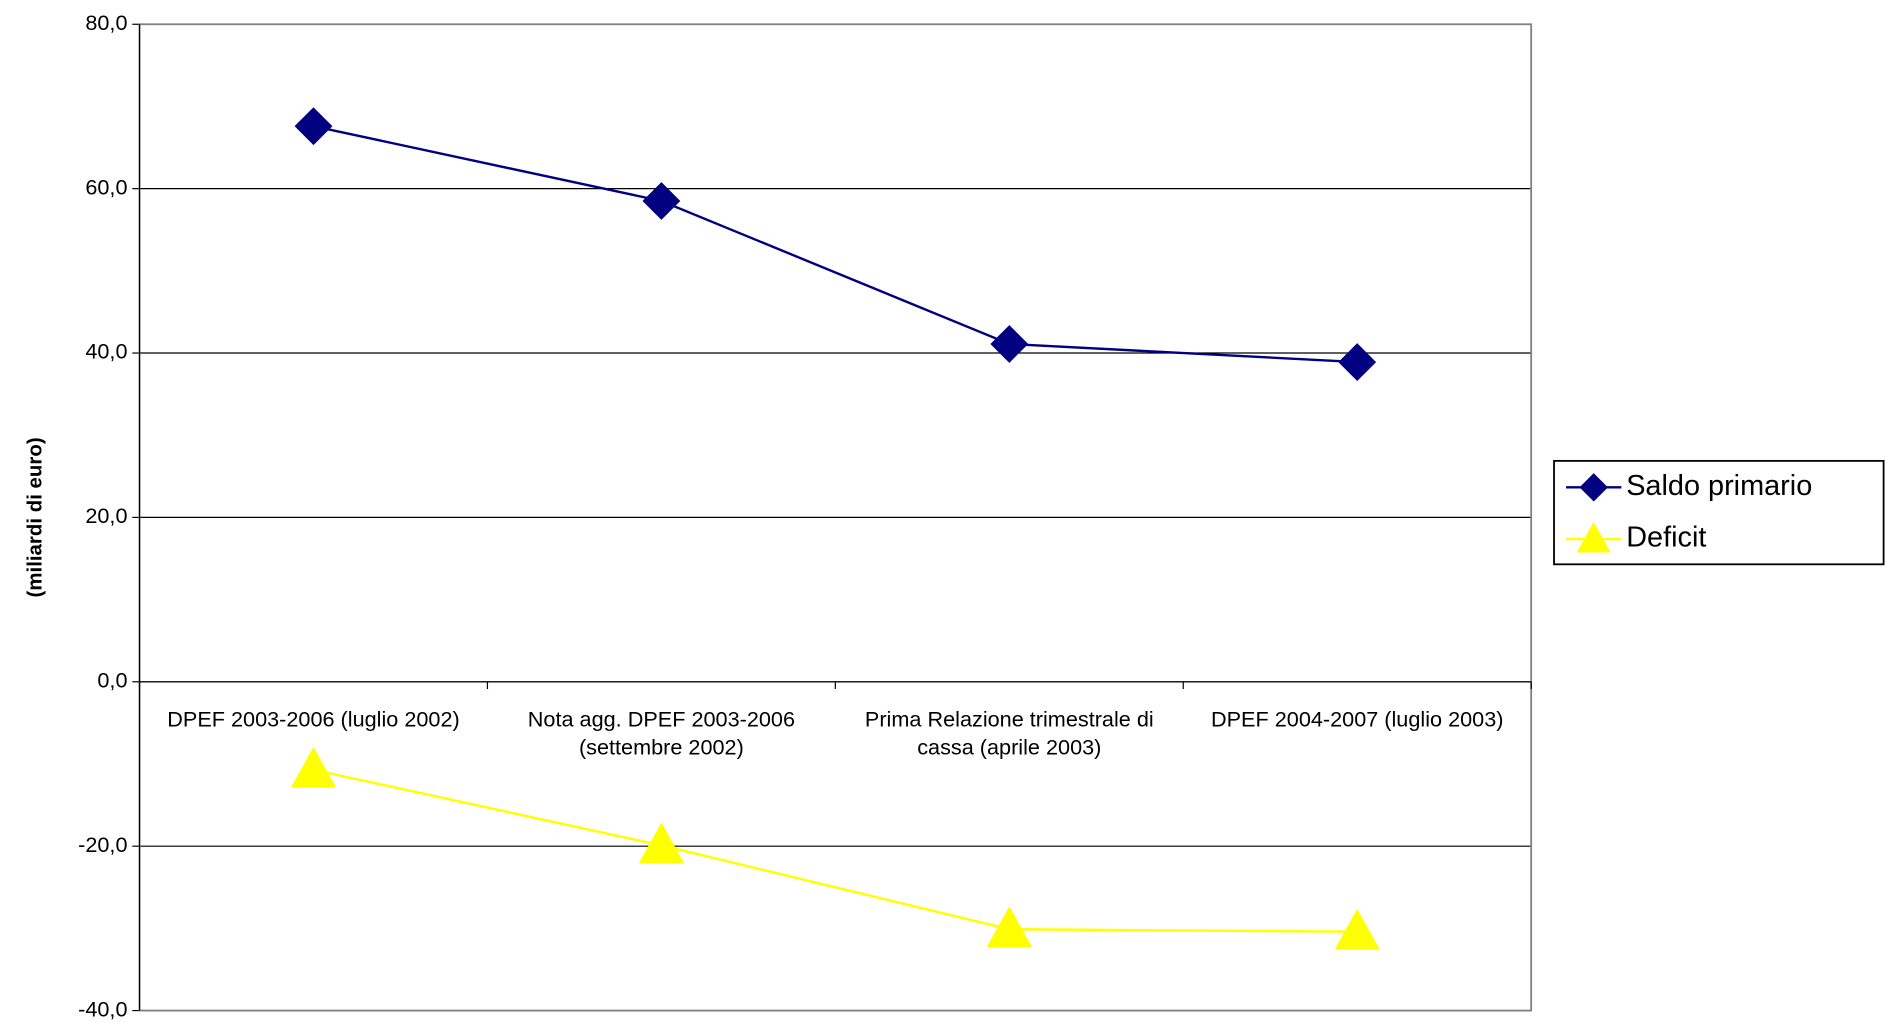 This screenshot has width=1886, height=1024. I want to click on y-tick-label: -20,0, so click(102, 844).